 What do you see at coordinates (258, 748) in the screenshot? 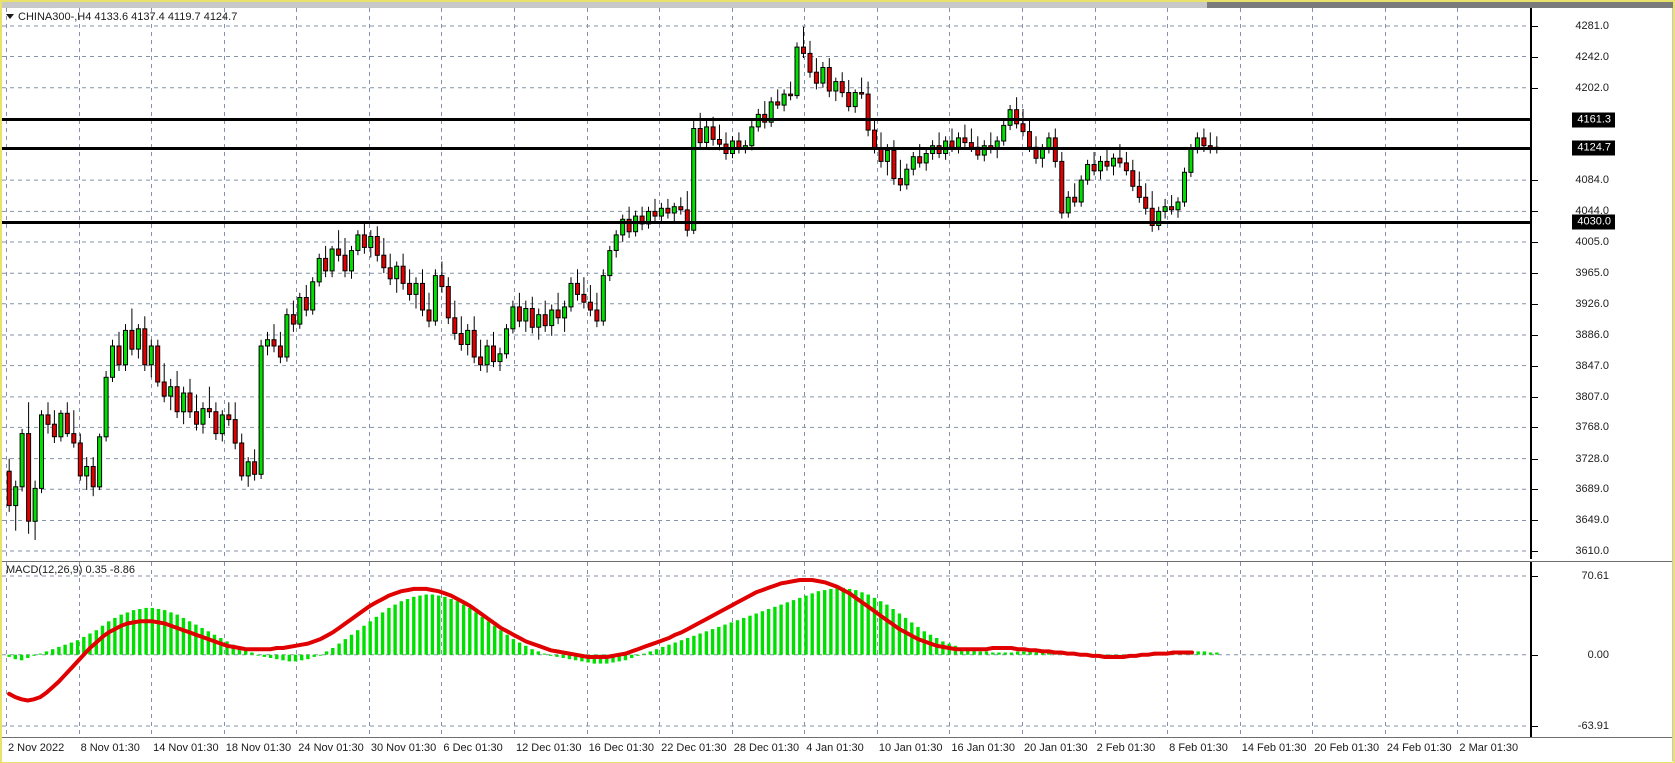
I see `time-axis-label: 18 Nov 01:30` at bounding box center [258, 748].